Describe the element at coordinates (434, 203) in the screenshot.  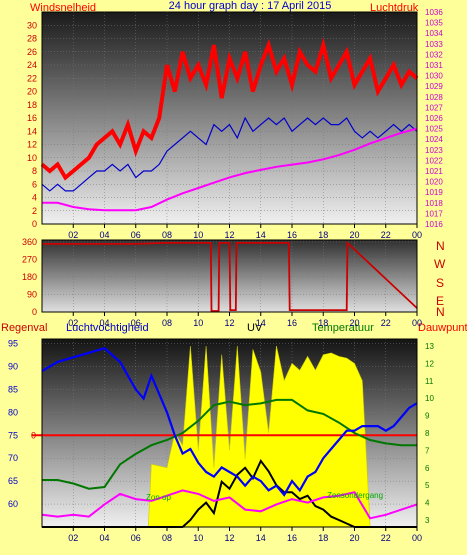
I see `pressure-tick-label: 1018` at that location.